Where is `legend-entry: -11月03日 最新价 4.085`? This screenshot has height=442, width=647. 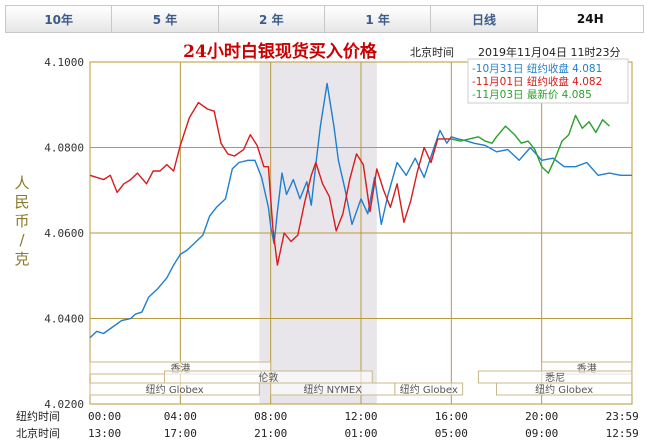
legend-entry: -11月03日 最新价 4.085 is located at coordinates (532, 94).